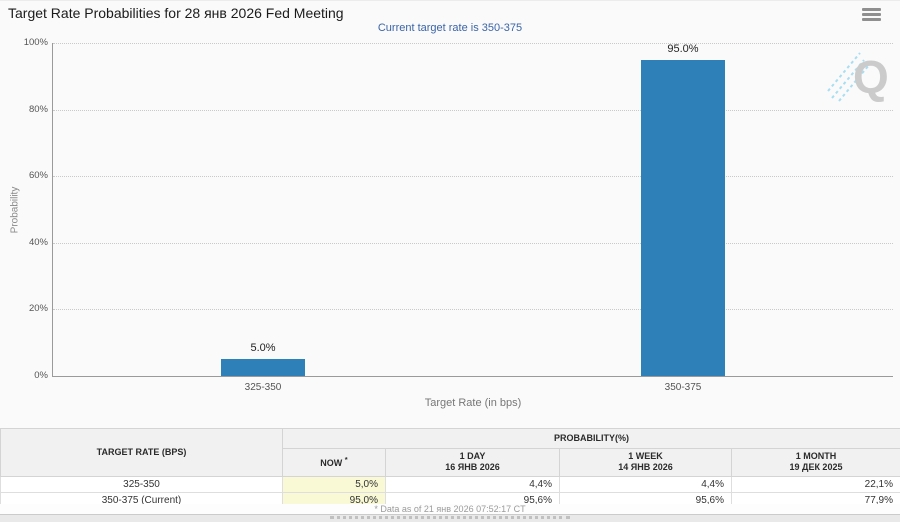  What do you see at coordinates (35, 42) in the screenshot?
I see `y-axis-tick-label: 100%` at bounding box center [35, 42].